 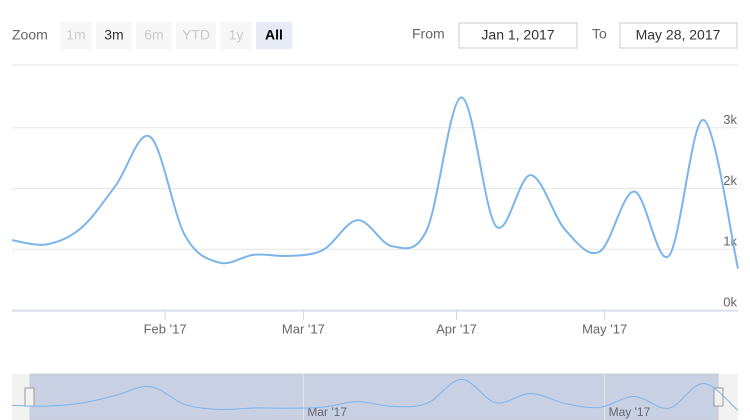 What do you see at coordinates (730, 119) in the screenshot?
I see `y-tick-label: 3k` at bounding box center [730, 119].